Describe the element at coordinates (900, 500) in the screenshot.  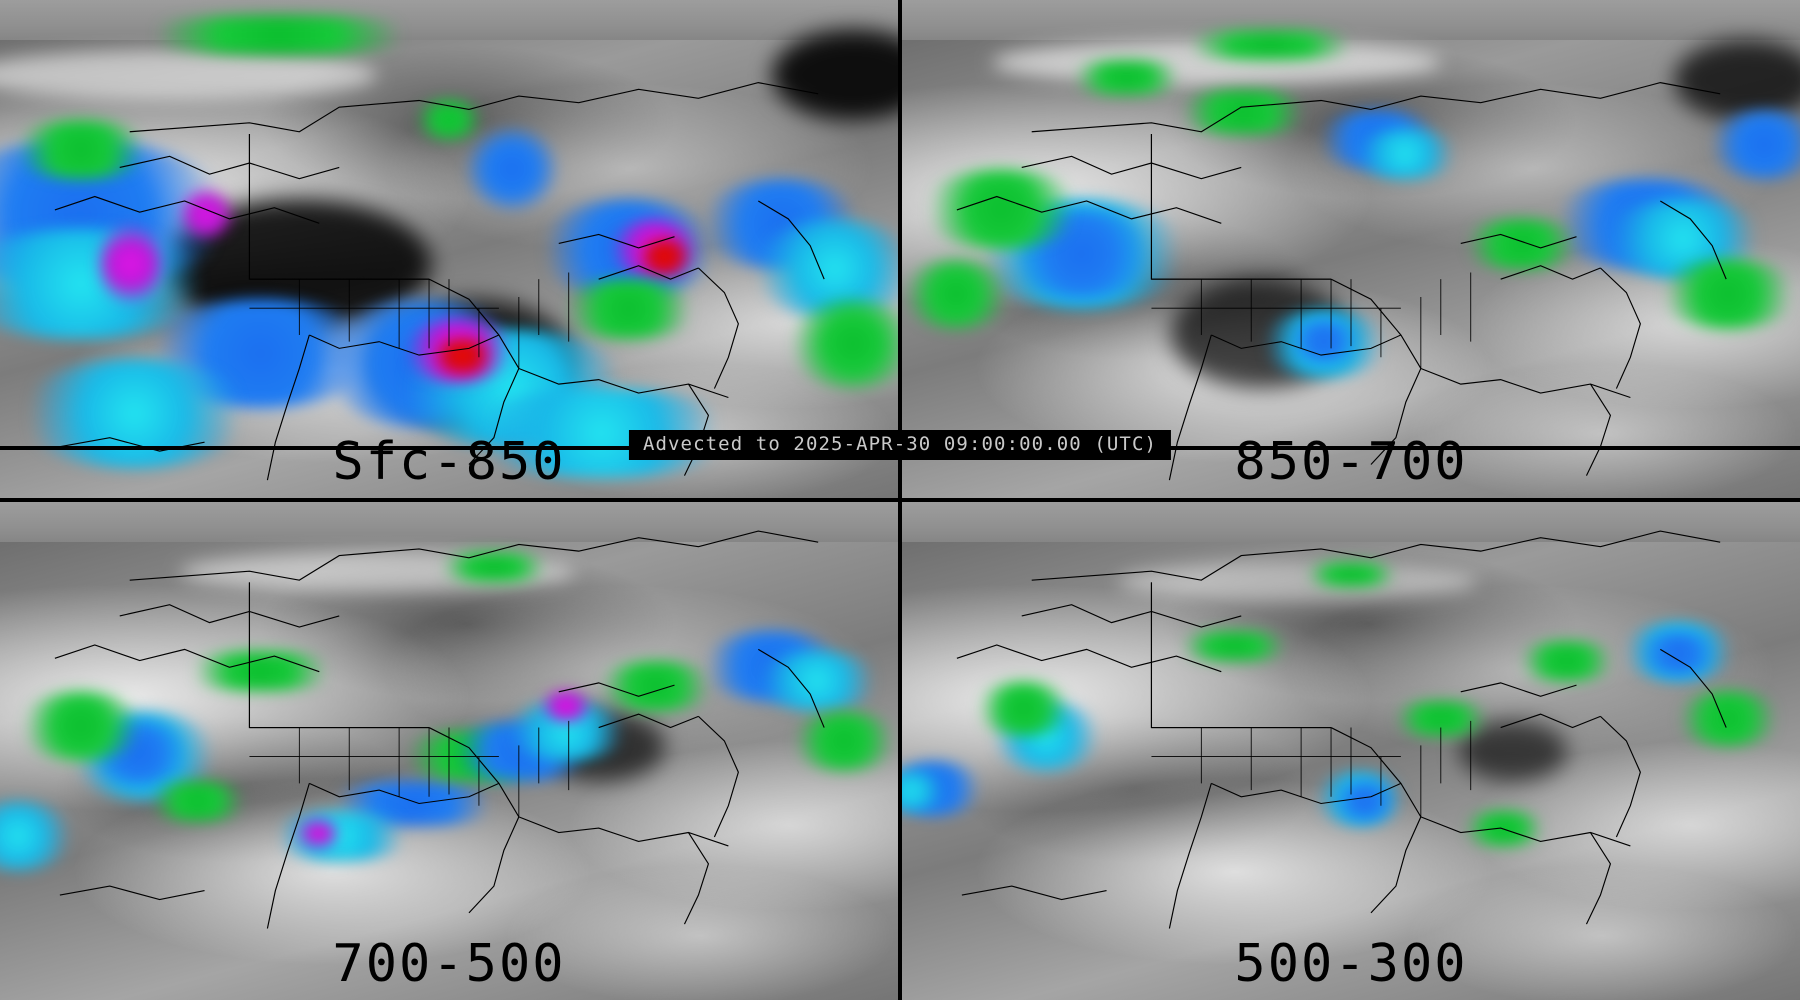
I see `vertical-divider` at that location.